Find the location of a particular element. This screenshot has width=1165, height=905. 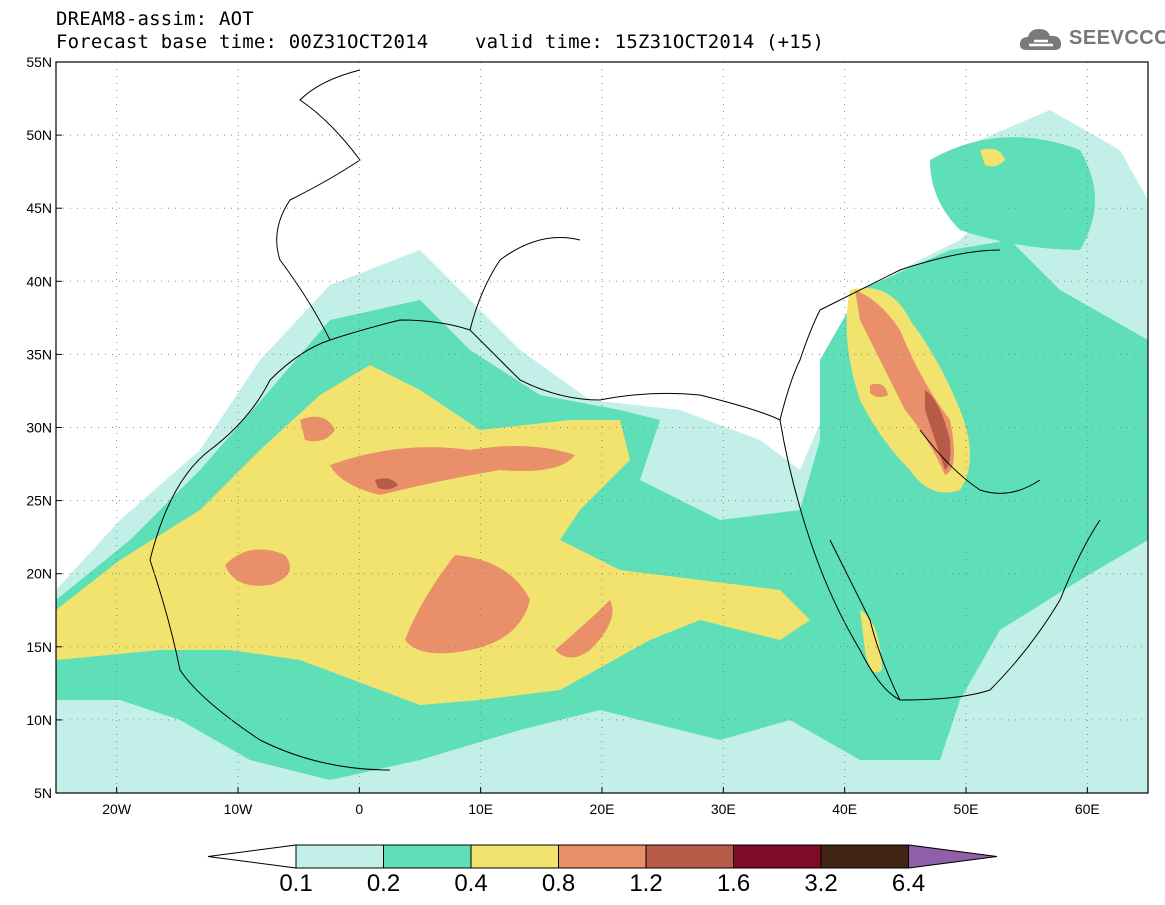

lon-tick-label: 40E is located at coordinates (844, 809).